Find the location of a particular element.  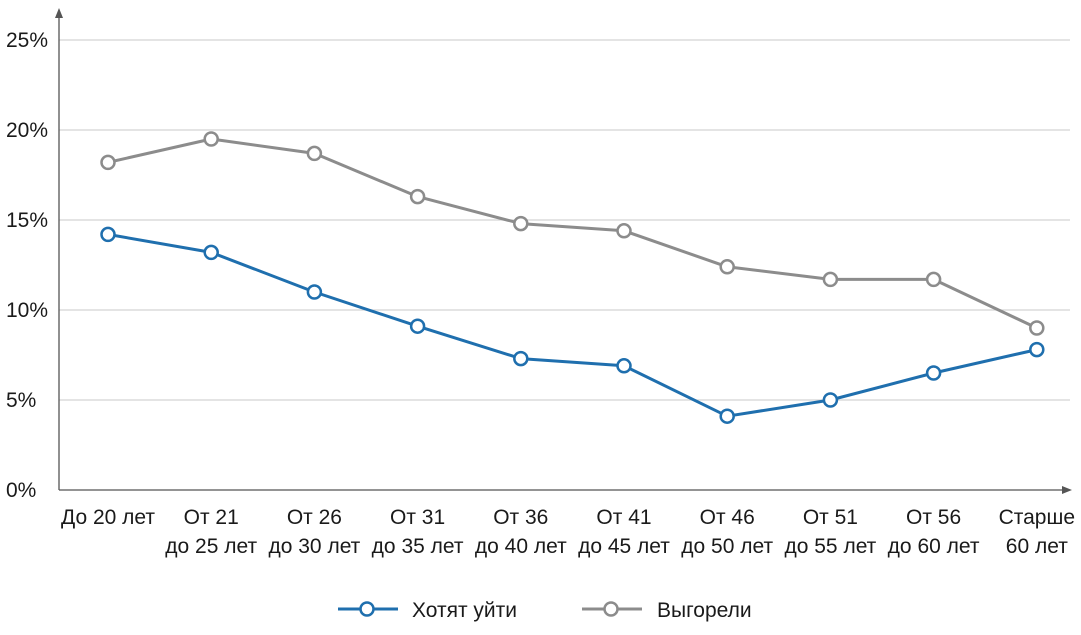

x-tick-label: От 21 is located at coordinates (211, 517).